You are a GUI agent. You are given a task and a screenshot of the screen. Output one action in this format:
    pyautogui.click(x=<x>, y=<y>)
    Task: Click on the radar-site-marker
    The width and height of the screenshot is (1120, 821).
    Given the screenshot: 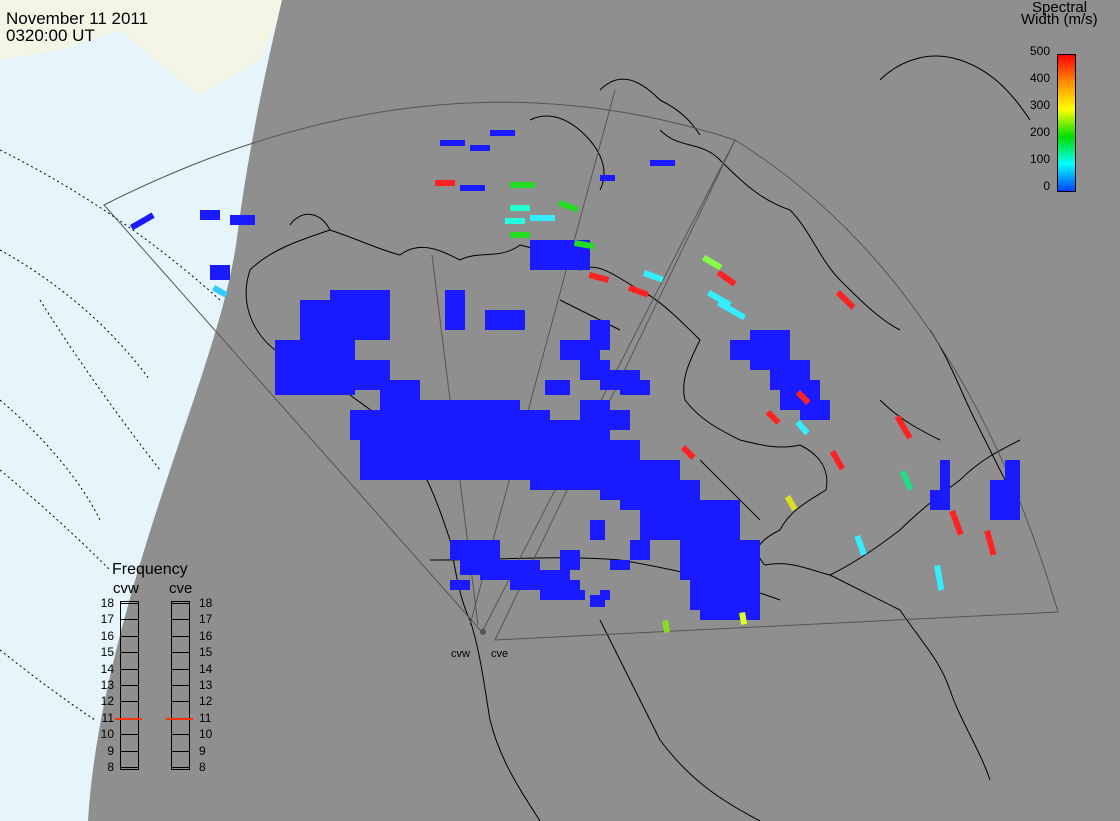 What is the action you would take?
    pyautogui.click(x=483, y=632)
    